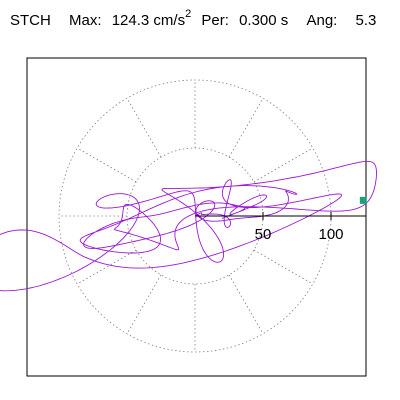  I want to click on max-value: 124.3, so click(130, 20).